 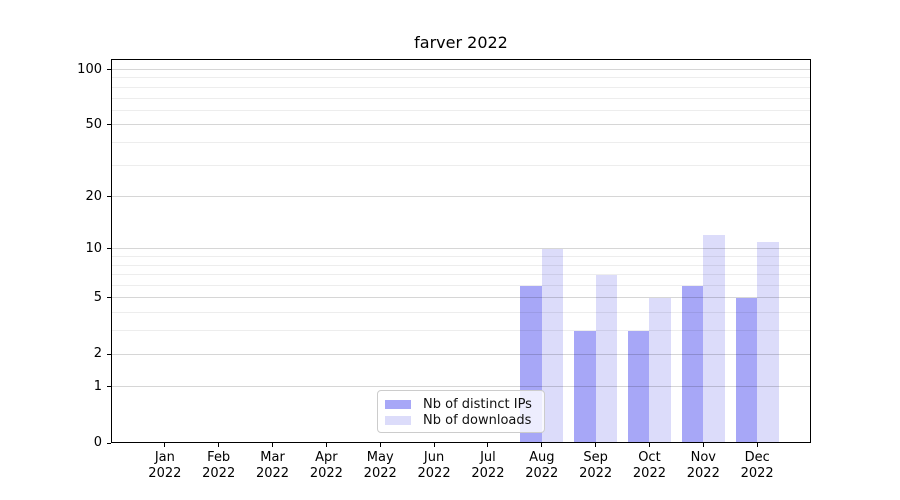 I want to click on x-tick-label-month: Mar, so click(x=272, y=457).